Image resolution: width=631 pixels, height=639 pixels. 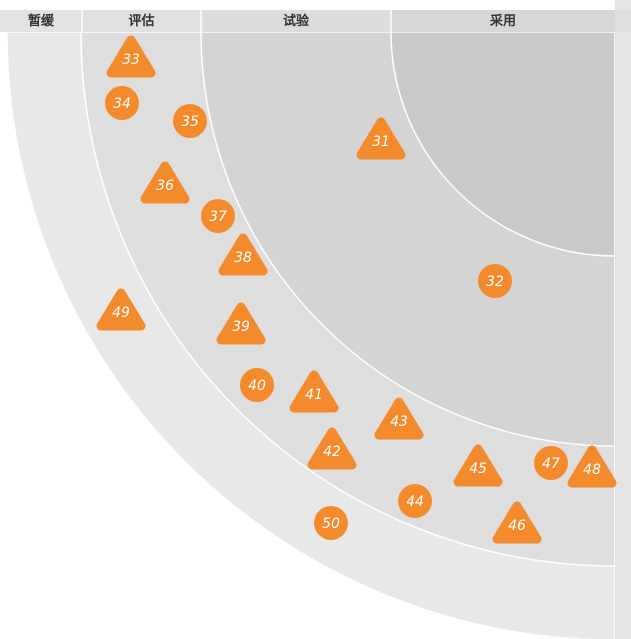 I want to click on ring-adopt, so click(x=503, y=144).